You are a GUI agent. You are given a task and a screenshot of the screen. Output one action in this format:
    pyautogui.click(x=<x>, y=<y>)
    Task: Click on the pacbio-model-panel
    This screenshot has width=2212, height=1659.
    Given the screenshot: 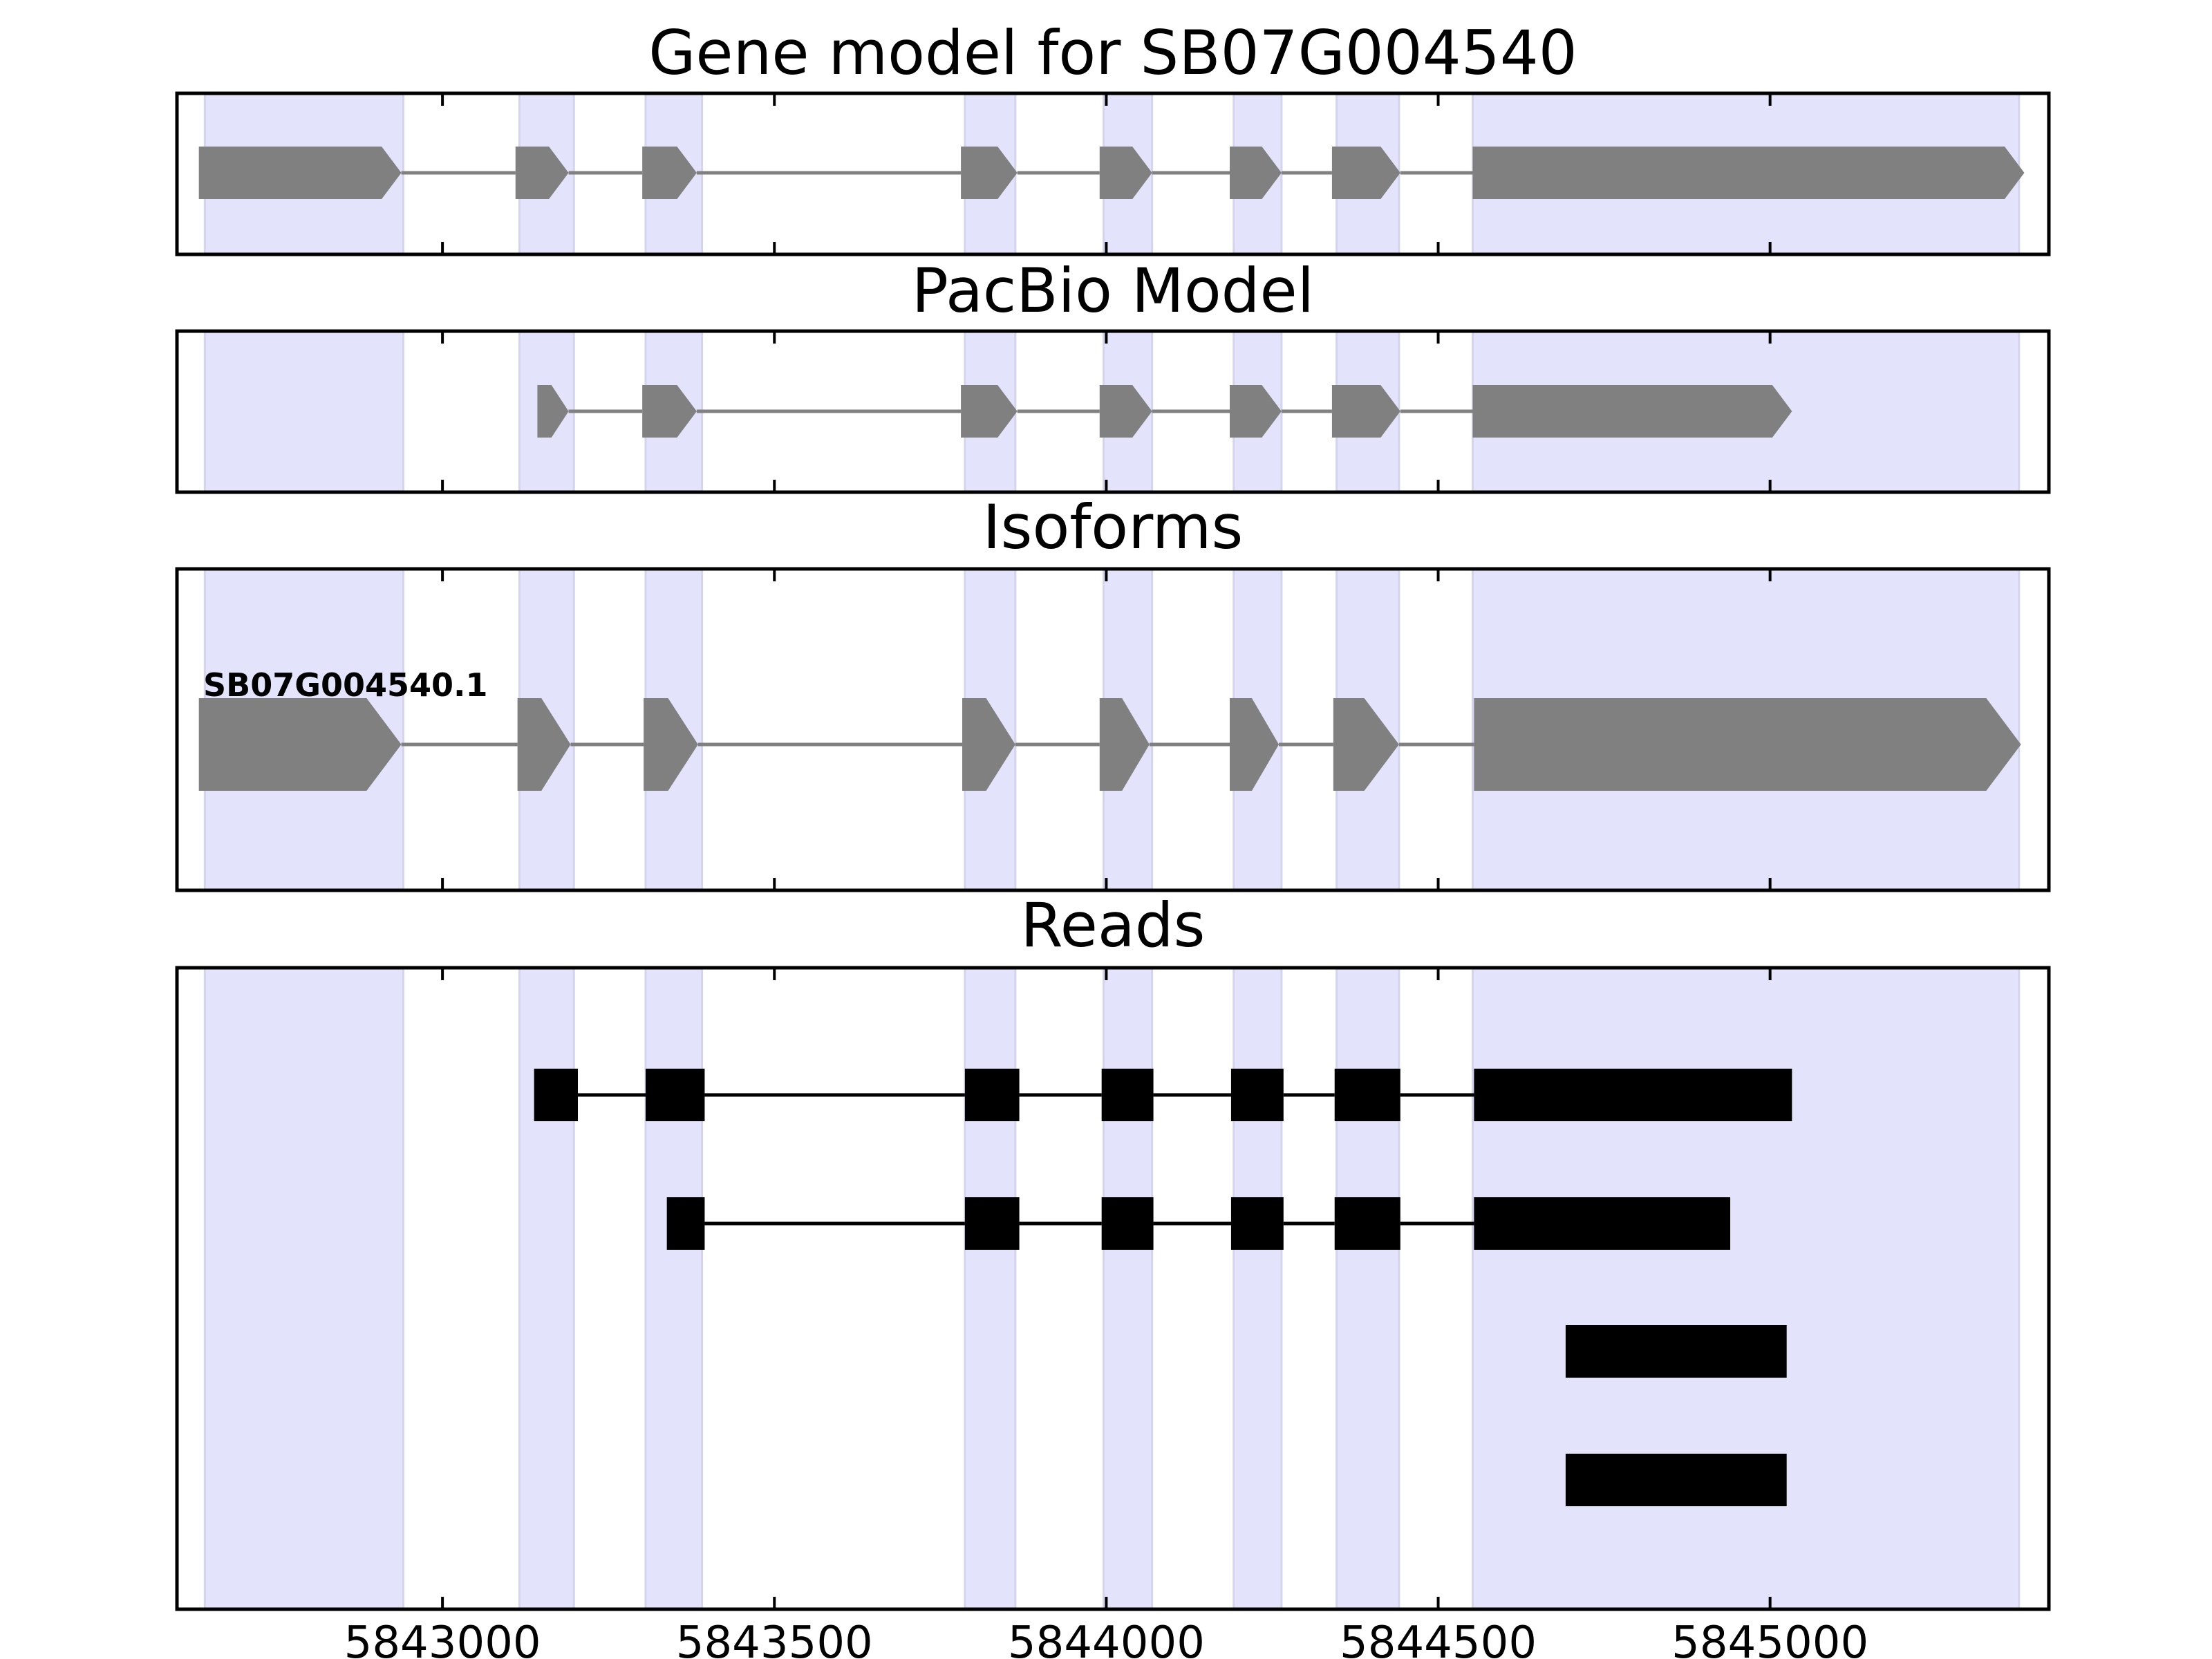 What is the action you would take?
    pyautogui.click(x=1113, y=412)
    